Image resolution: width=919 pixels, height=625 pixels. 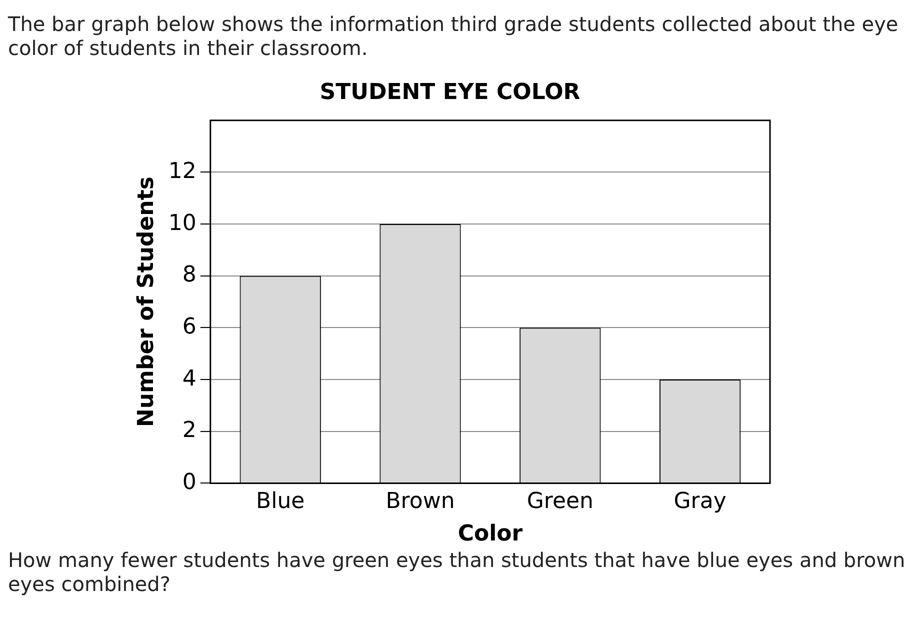 I want to click on y-tick-label: 0, so click(x=189, y=482).